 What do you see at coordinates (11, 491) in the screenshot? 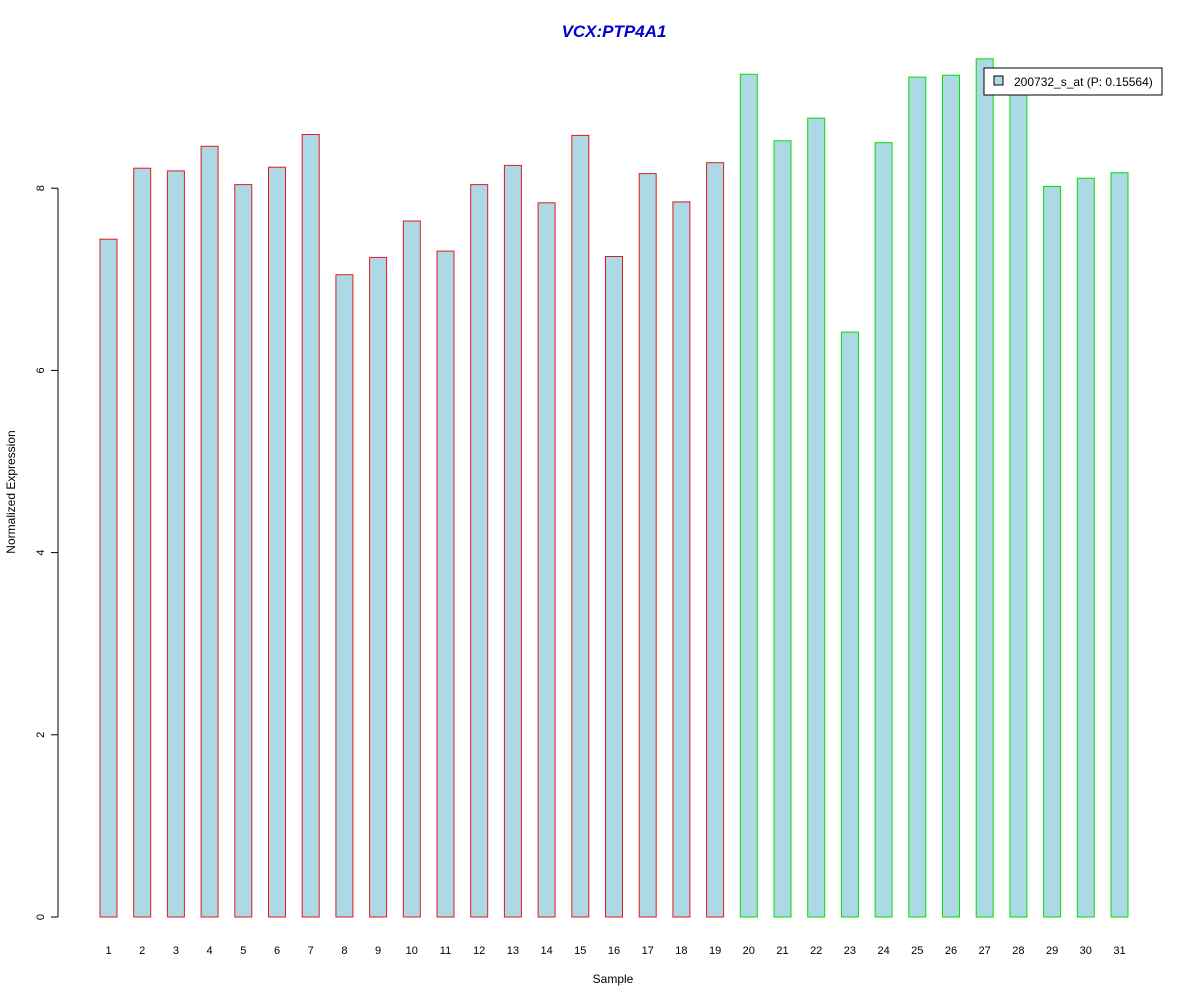
I see `y-axis-label: Normalized Expression` at bounding box center [11, 491].